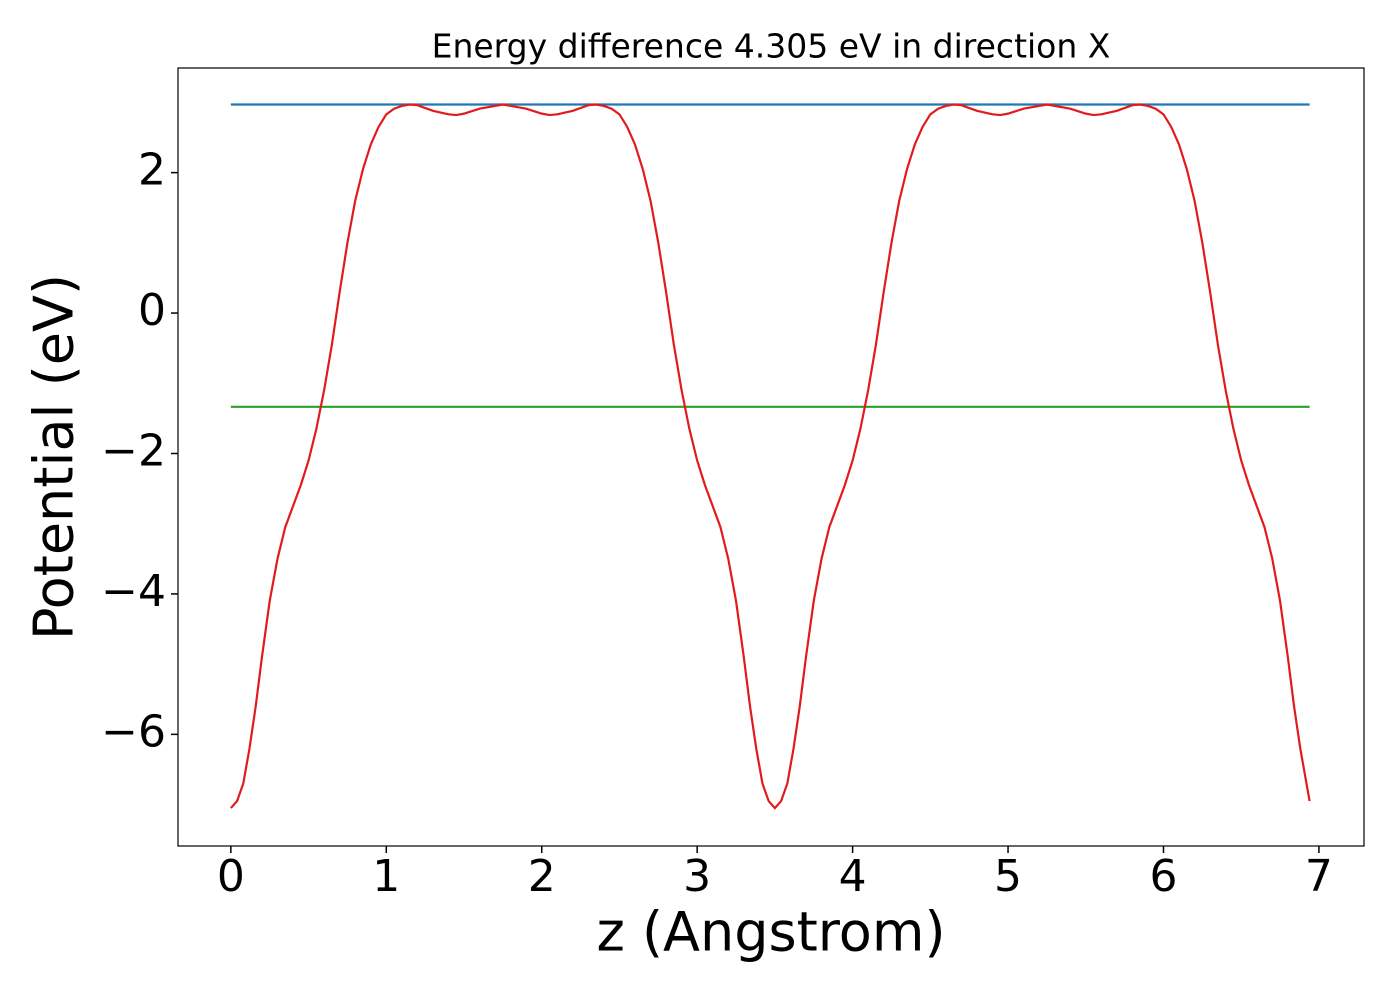  What do you see at coordinates (770, 932) in the screenshot?
I see `x-axis-label: z (Angstrom)` at bounding box center [770, 932].